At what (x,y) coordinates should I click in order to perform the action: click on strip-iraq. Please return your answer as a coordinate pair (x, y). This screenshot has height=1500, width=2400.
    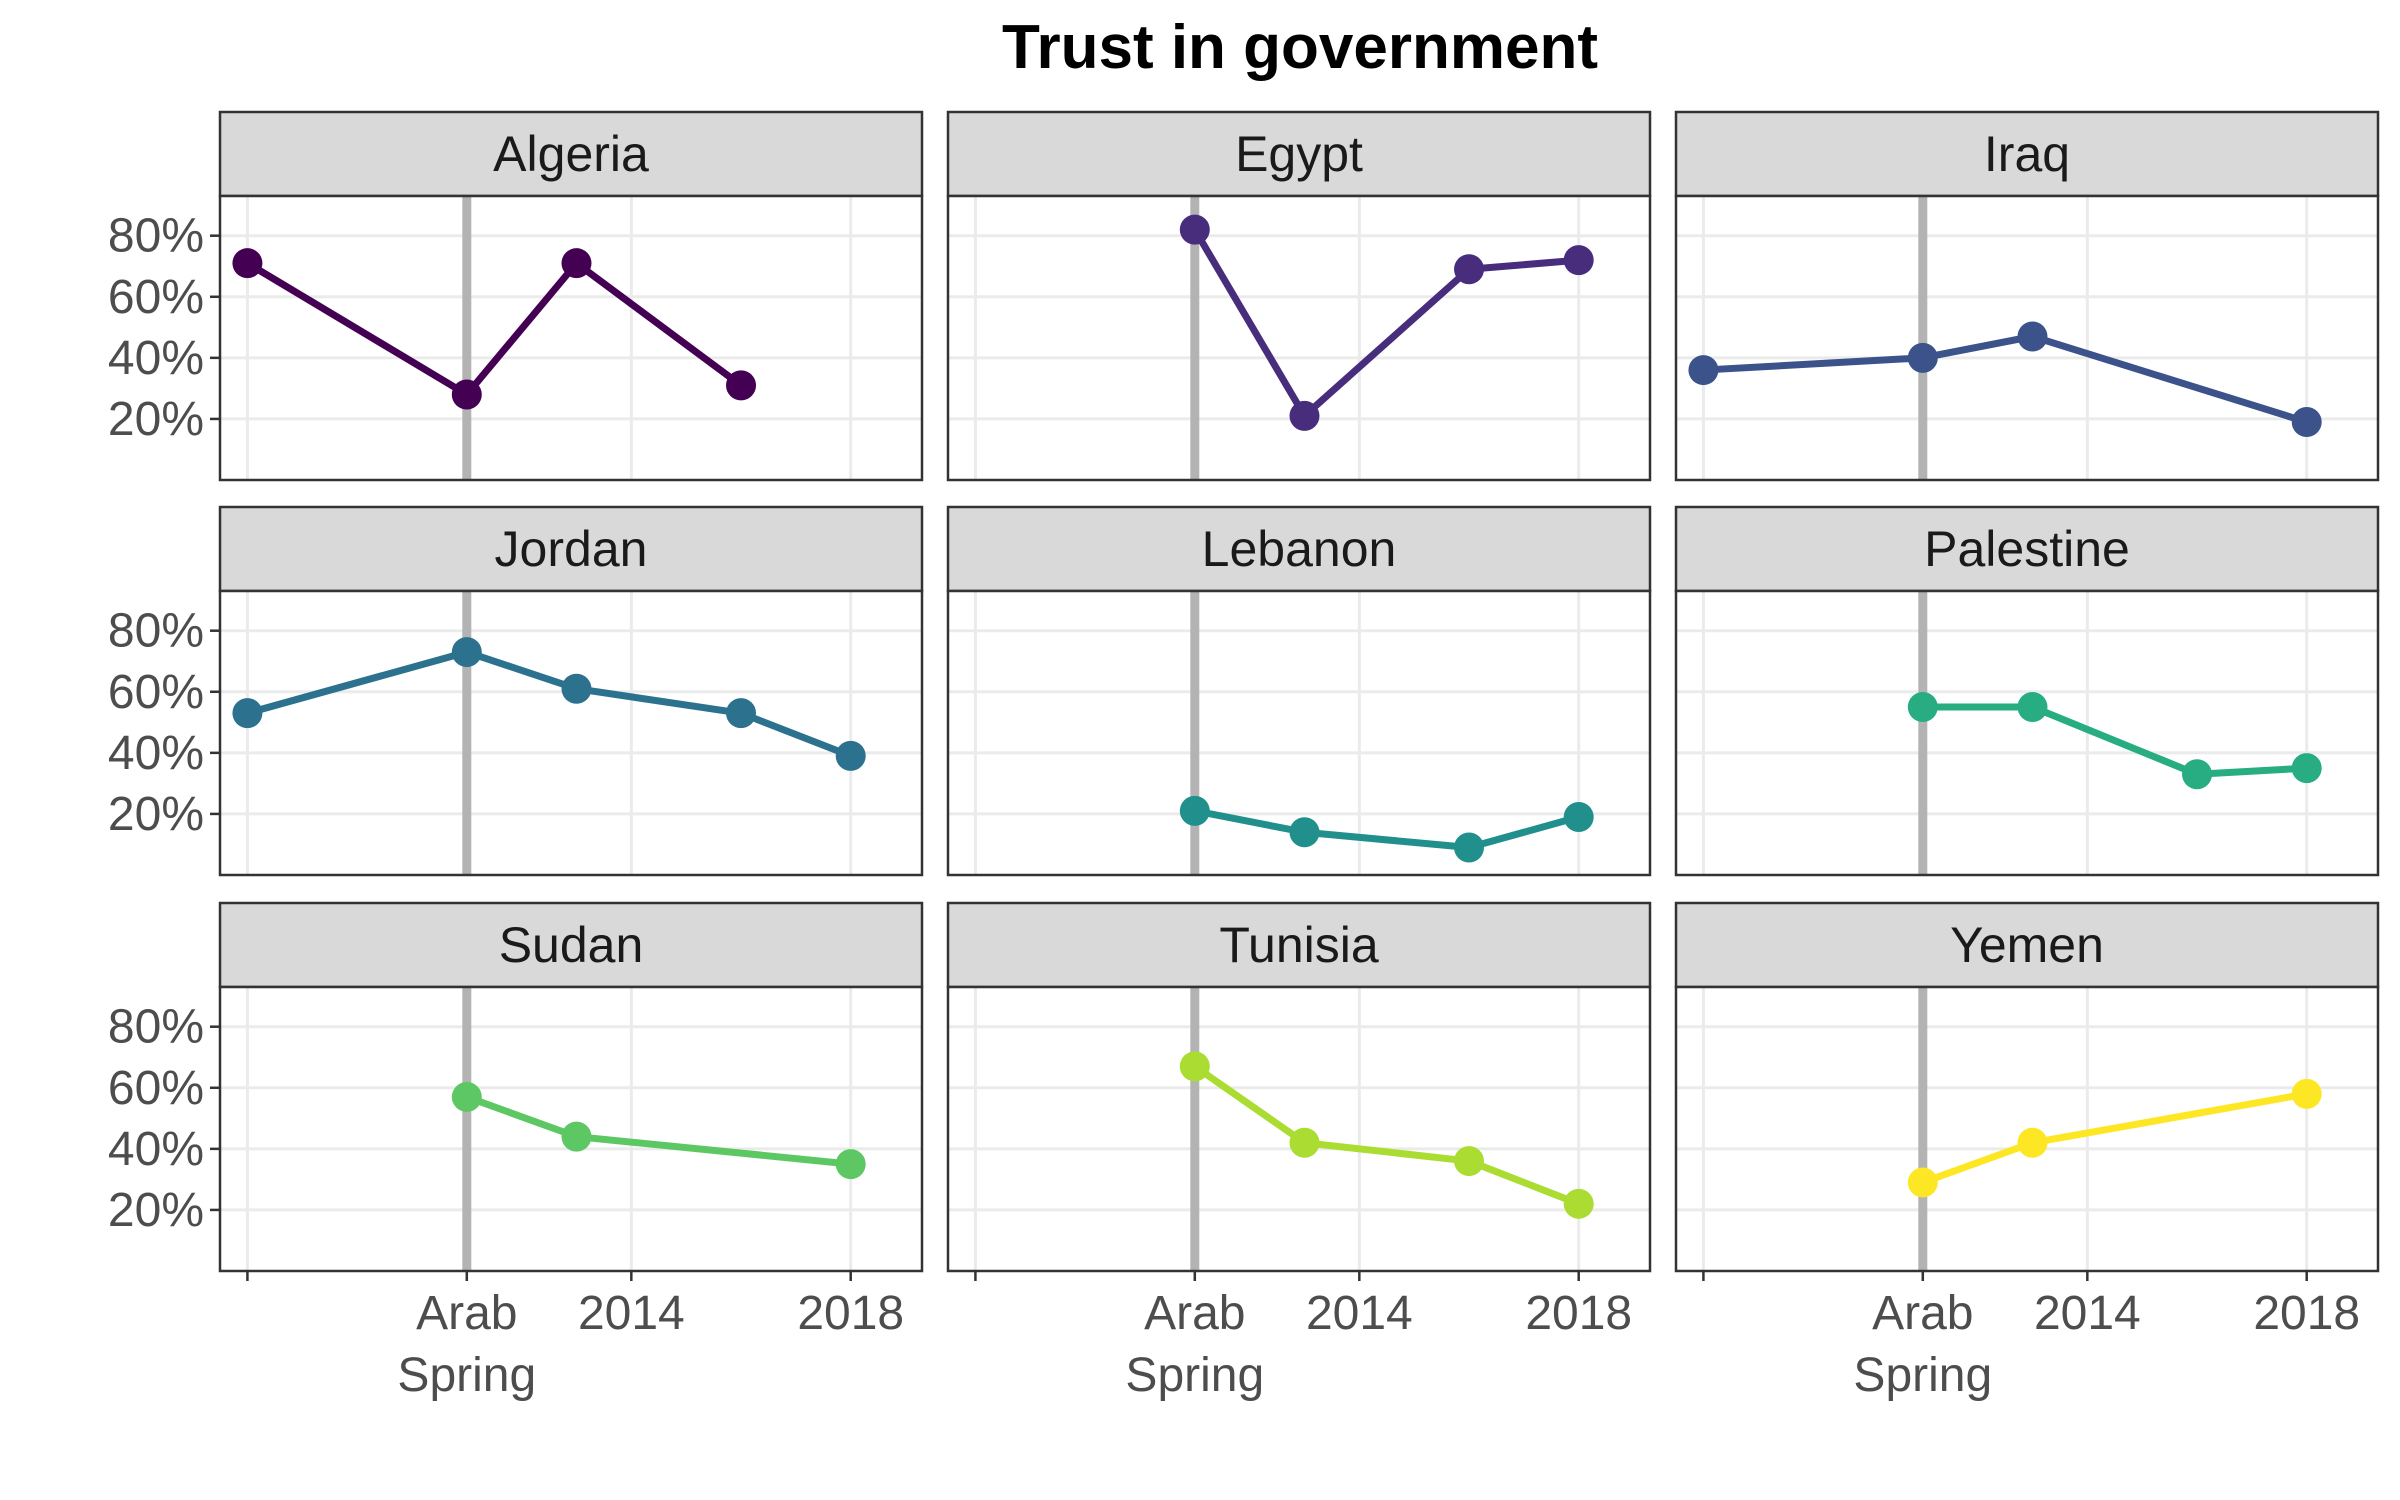
    Looking at the image, I should click on (2027, 154).